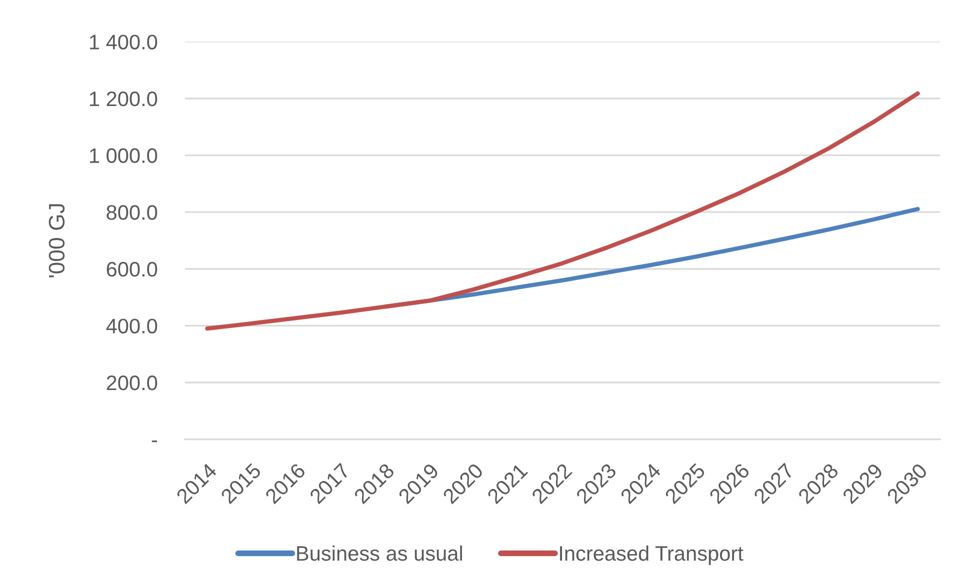 The height and width of the screenshot is (581, 957). I want to click on y-tick-label: 1 000.0, so click(124, 156).